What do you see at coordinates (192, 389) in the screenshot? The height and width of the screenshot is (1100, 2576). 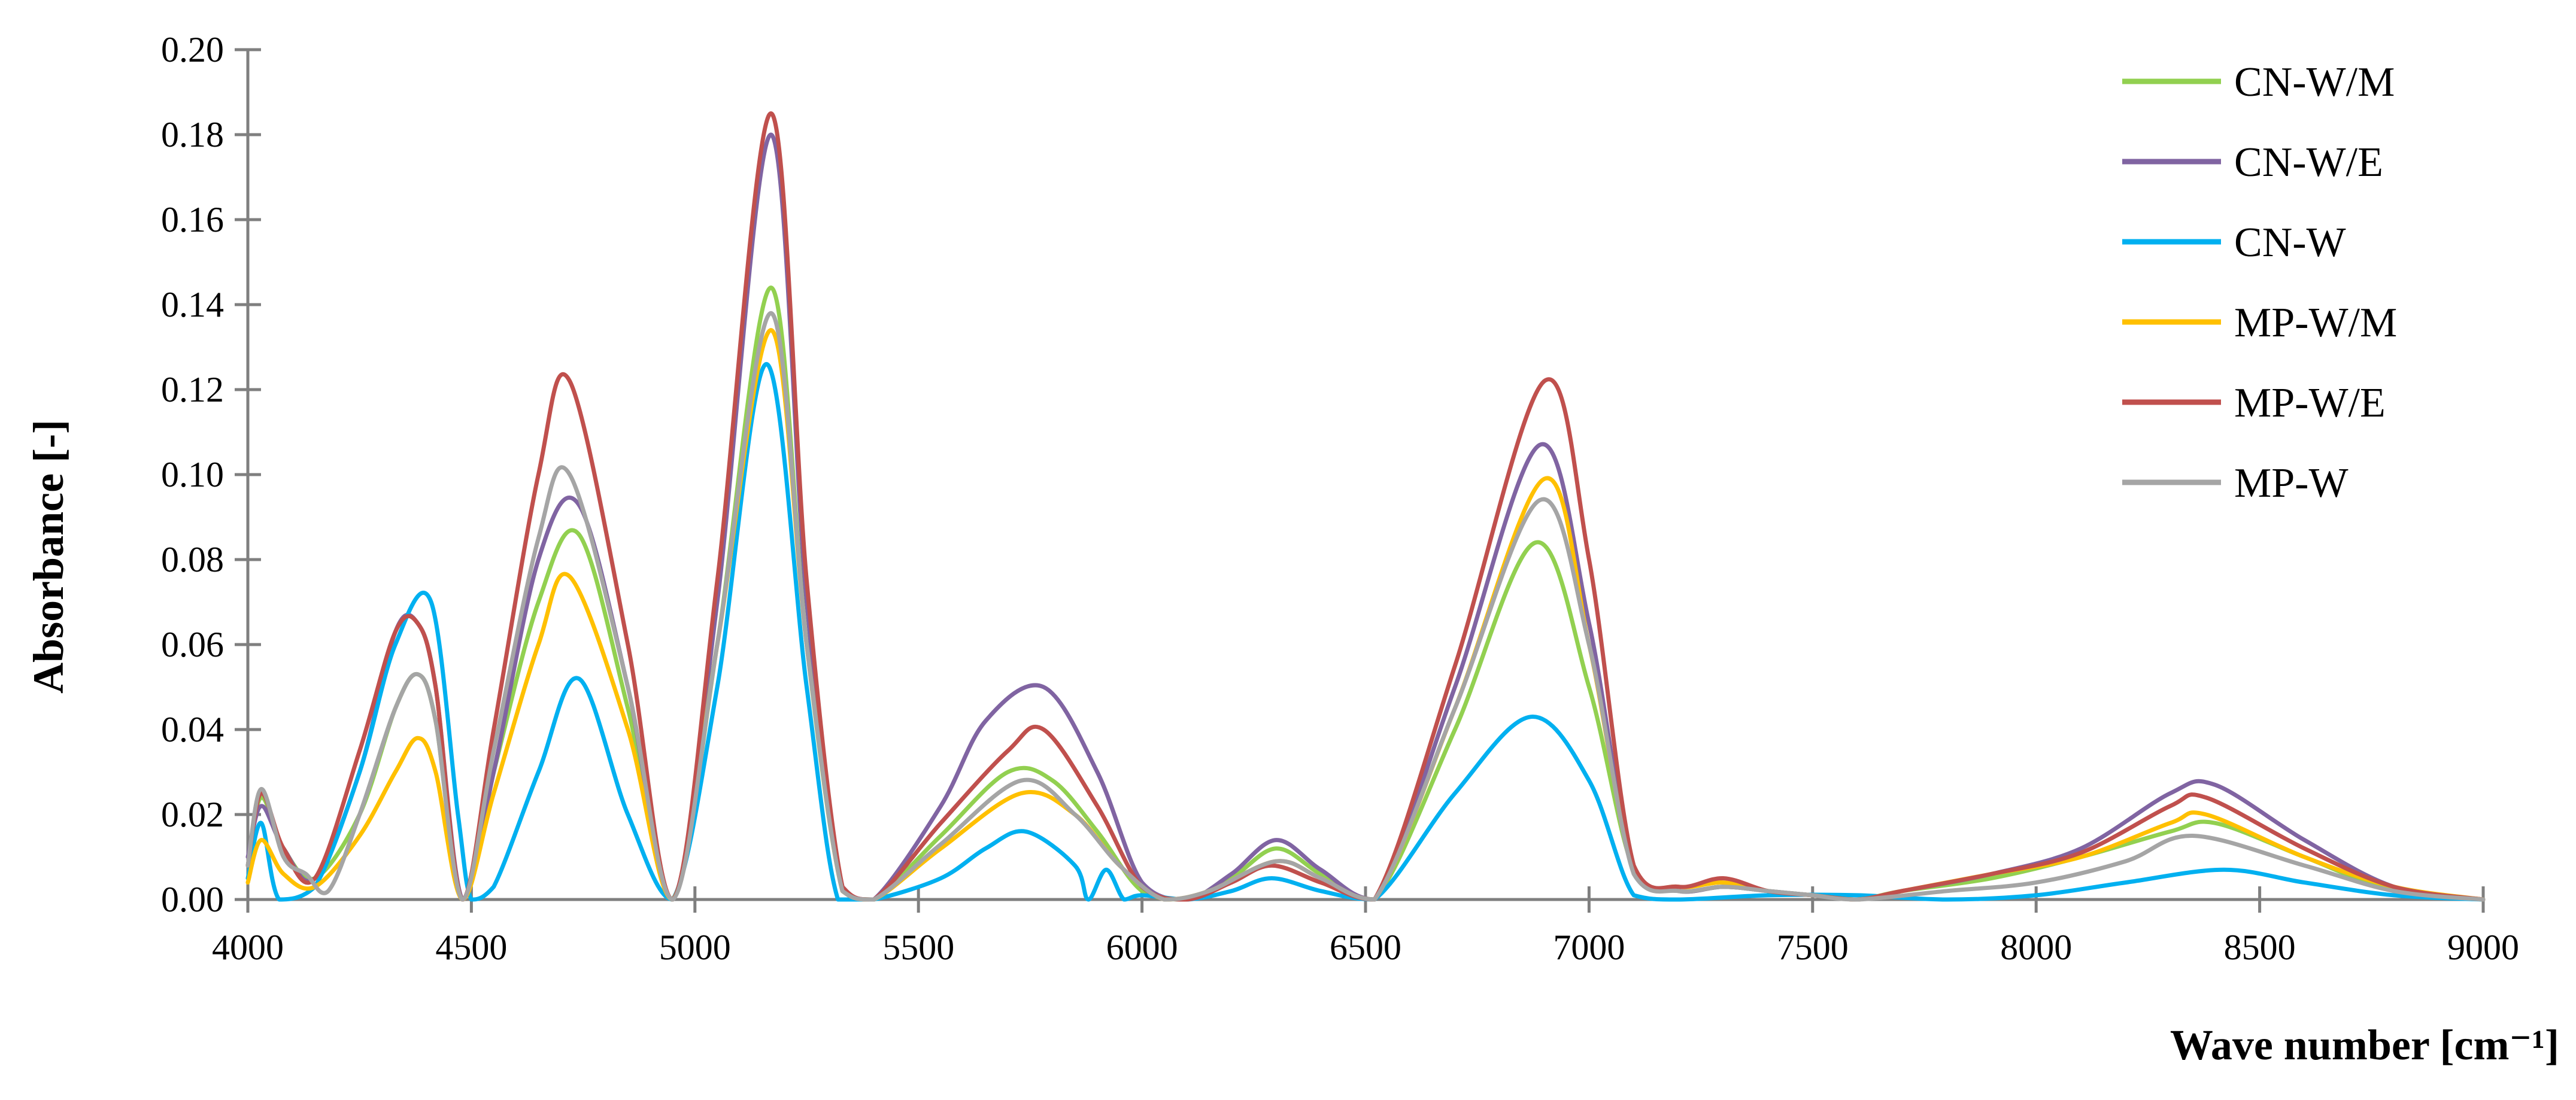 I see `y-tick-label: 0.12` at bounding box center [192, 389].